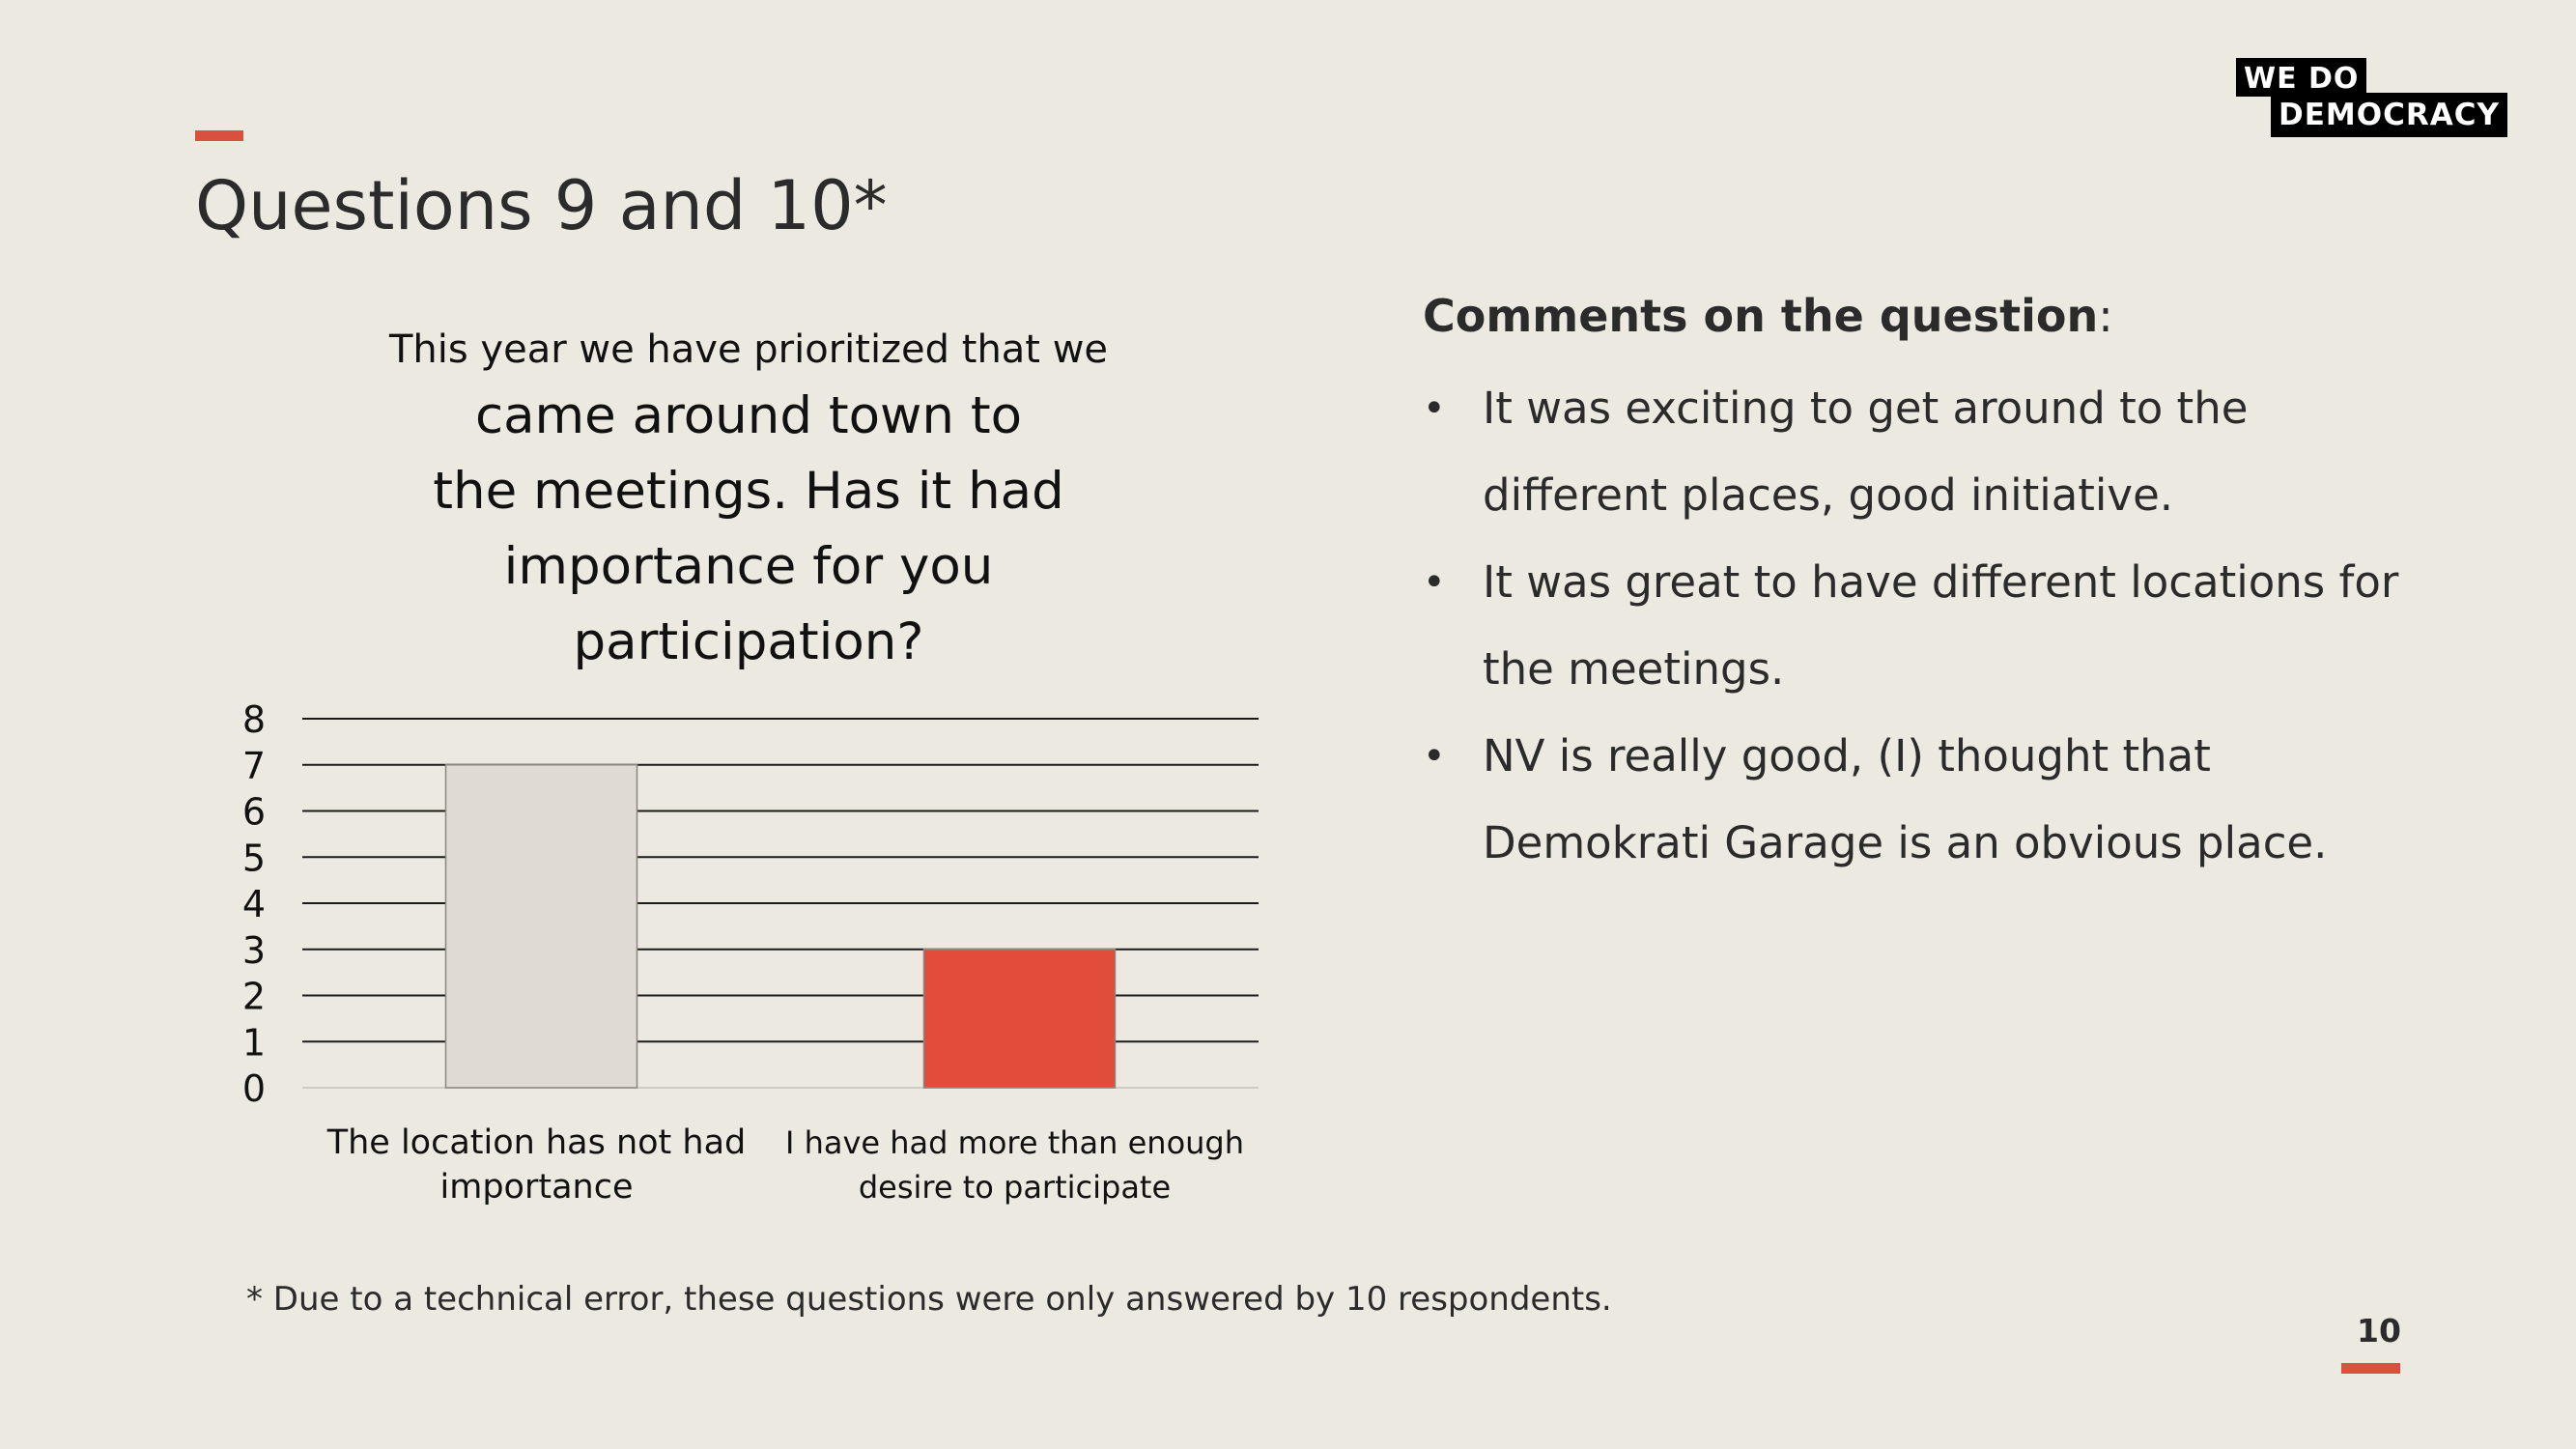 The height and width of the screenshot is (1449, 2576). What do you see at coordinates (254, 904) in the screenshot?
I see `y-tick-label: 4` at bounding box center [254, 904].